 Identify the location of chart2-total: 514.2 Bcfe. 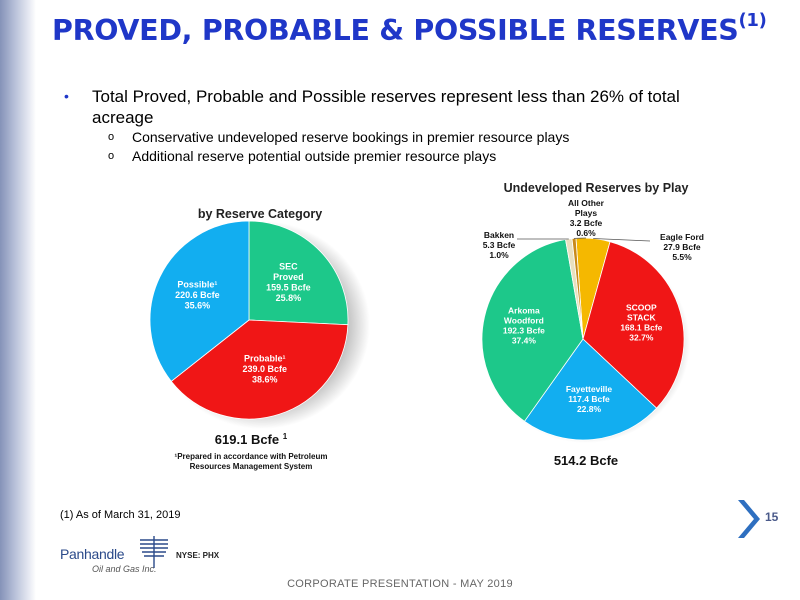
(586, 460).